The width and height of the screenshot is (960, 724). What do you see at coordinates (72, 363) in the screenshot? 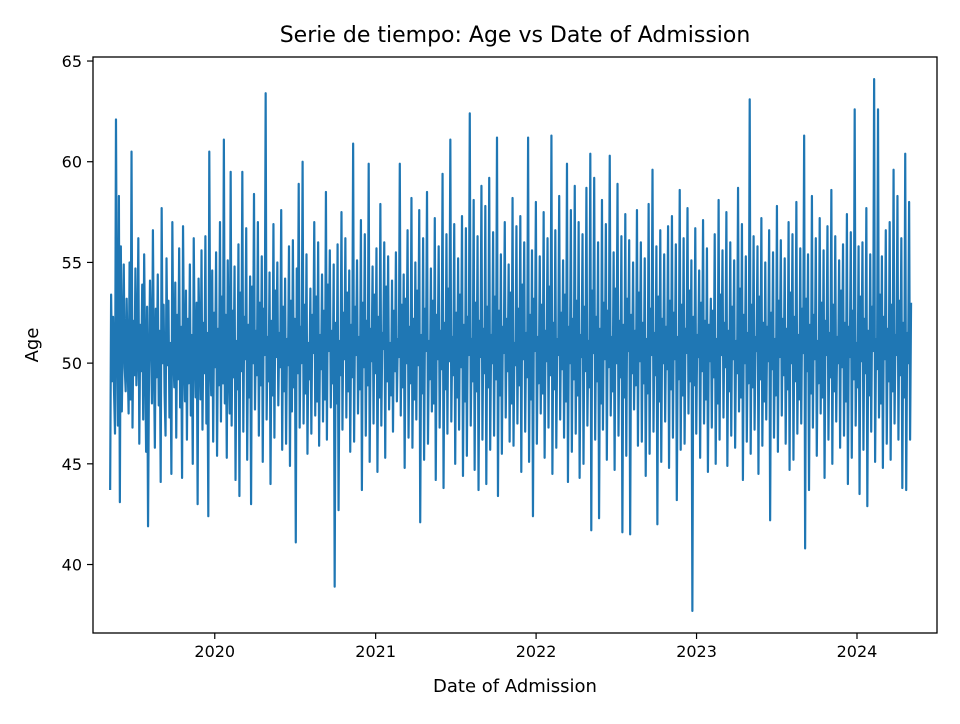
I see `y-tick-label: 50` at bounding box center [72, 363].